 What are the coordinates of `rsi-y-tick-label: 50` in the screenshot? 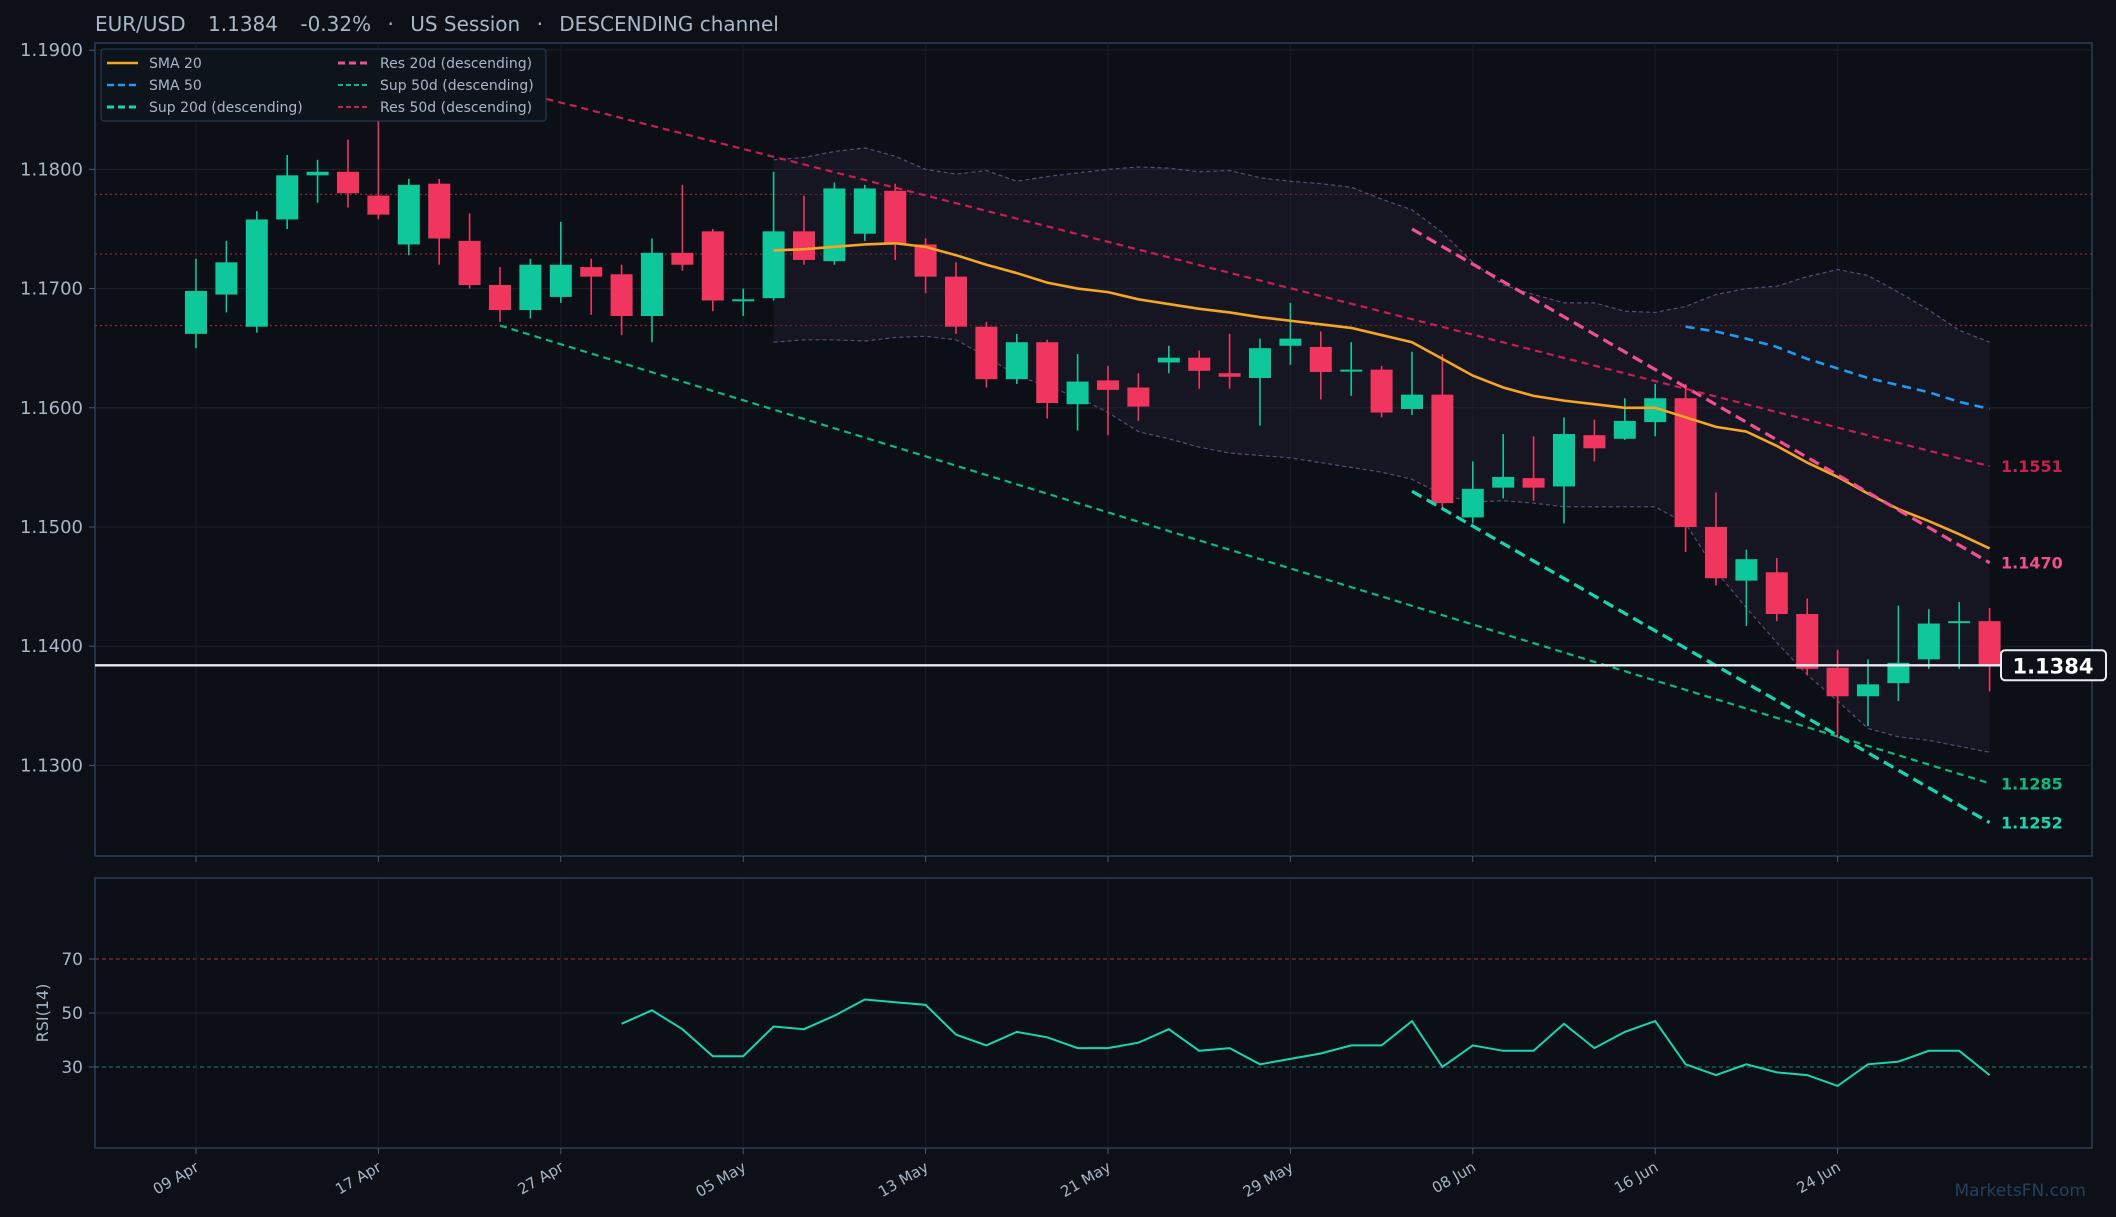 It's located at (72, 1014).